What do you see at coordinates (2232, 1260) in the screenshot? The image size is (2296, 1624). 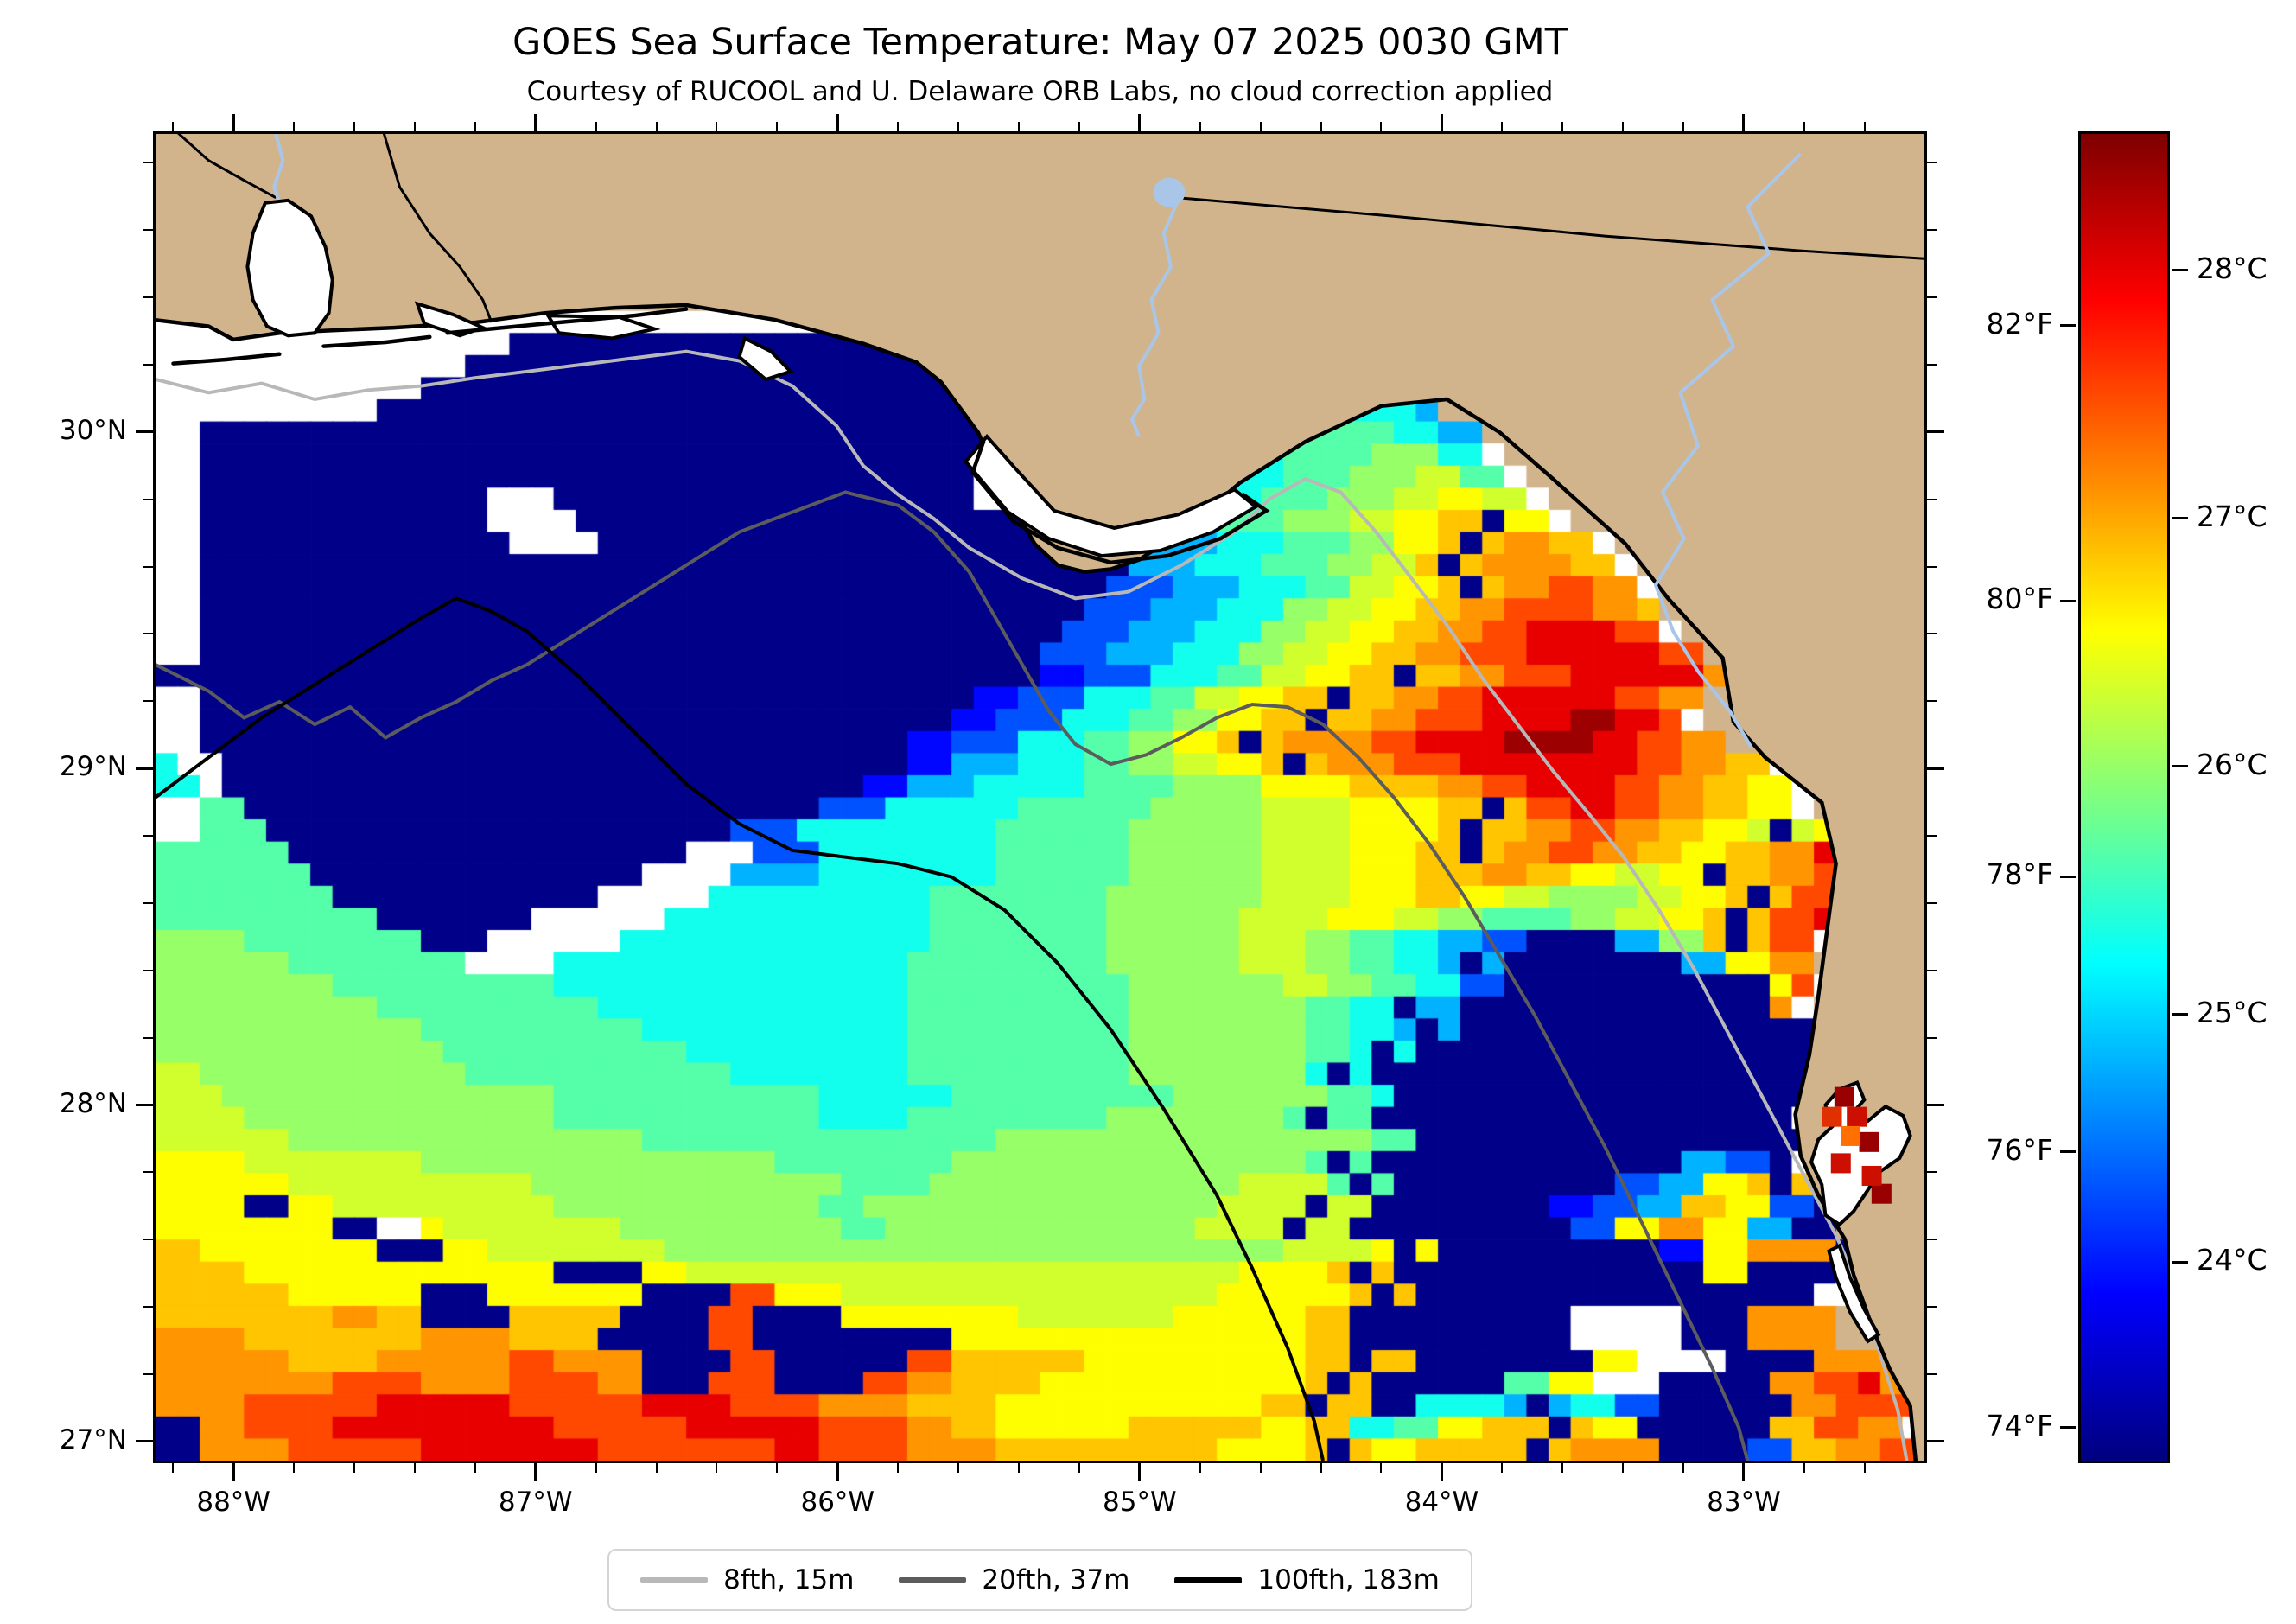 I see `colorbar-c-label: 24°C` at bounding box center [2232, 1260].